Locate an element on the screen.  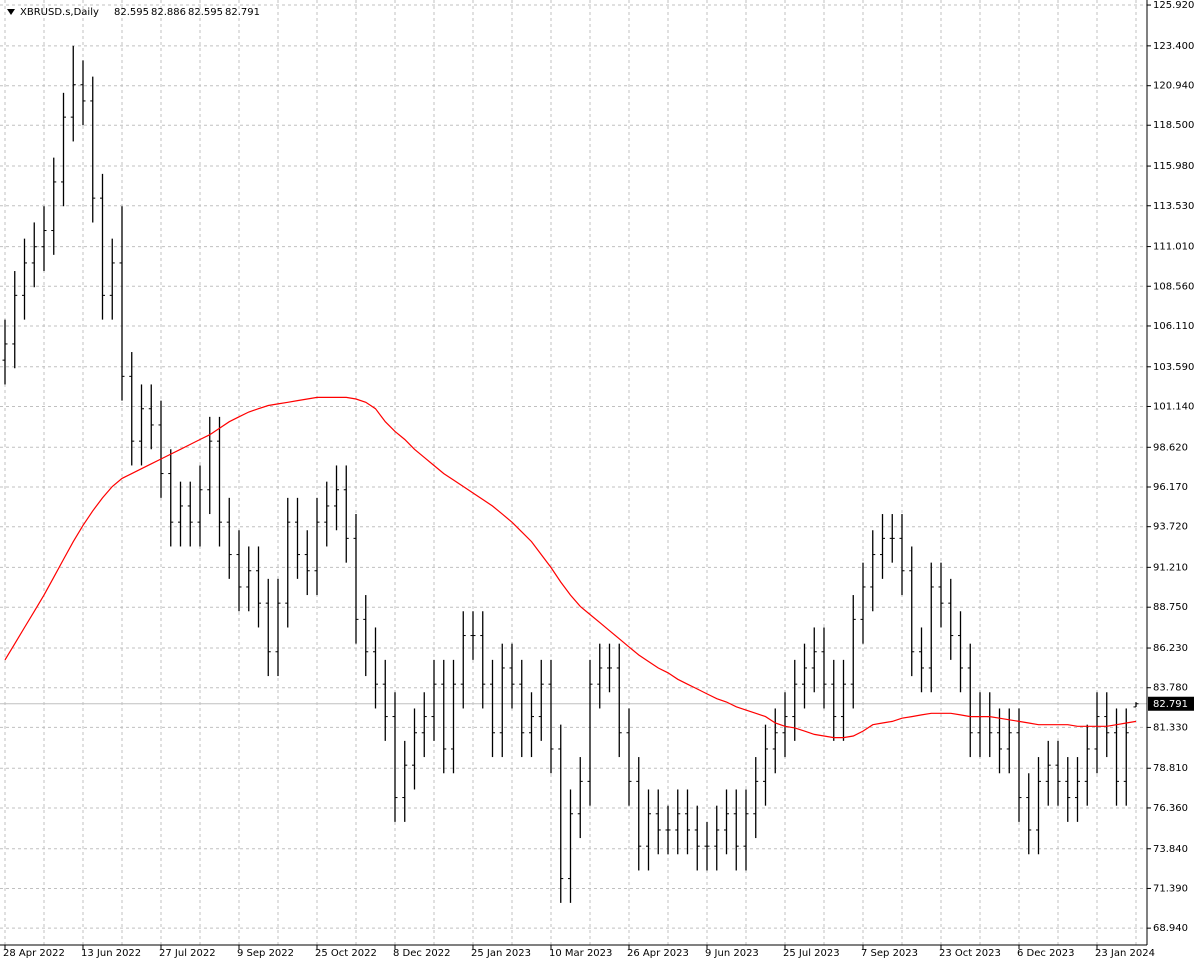
last-price-badge is located at coordinates (1171, 703).